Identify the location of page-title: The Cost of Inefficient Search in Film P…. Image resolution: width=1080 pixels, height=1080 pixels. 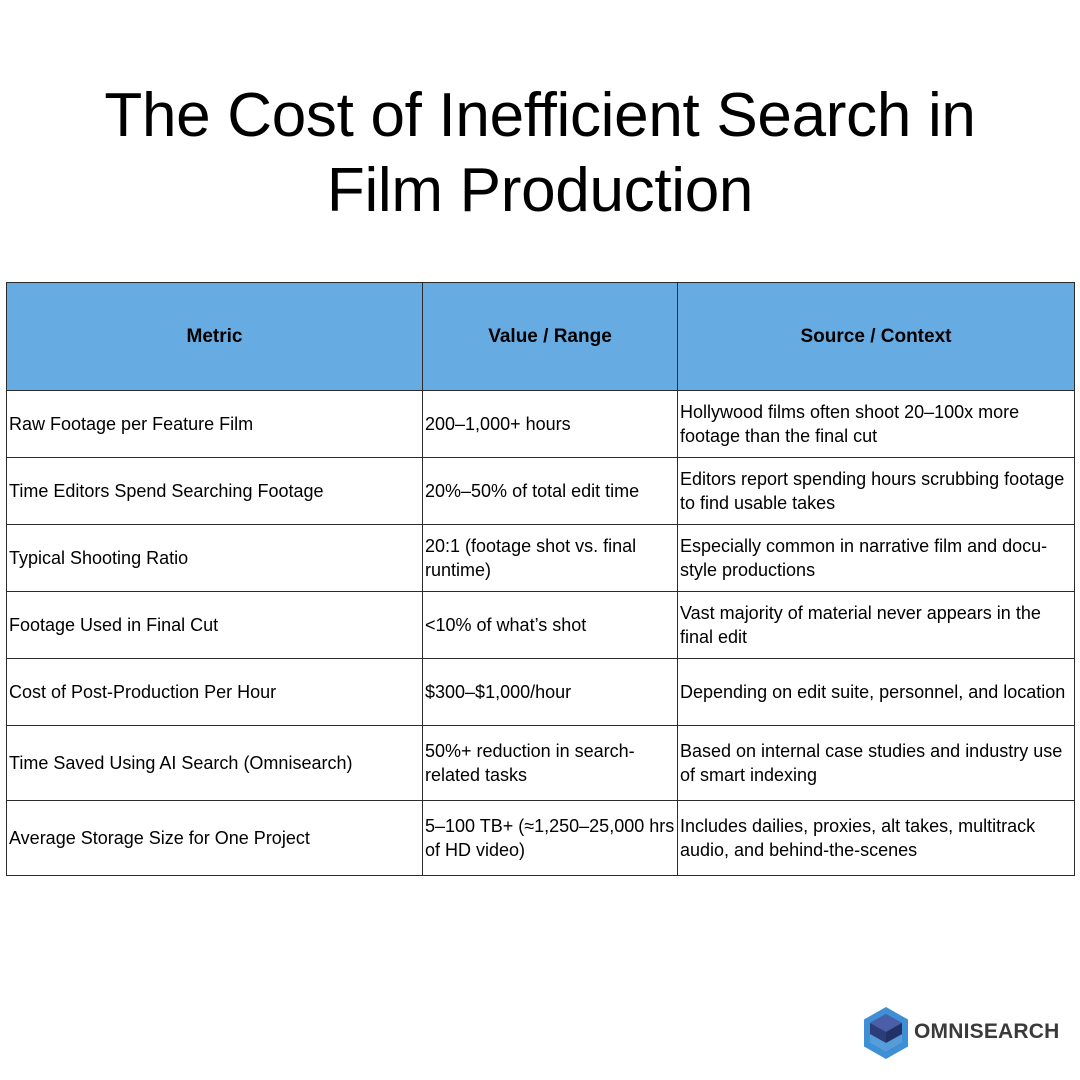
(540, 153).